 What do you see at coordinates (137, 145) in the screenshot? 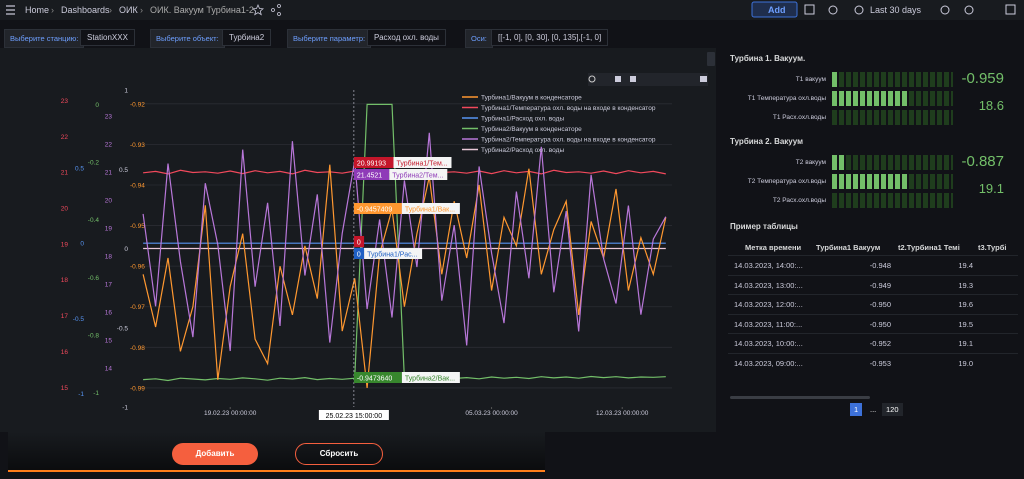
I see `y-tick-label: -0.93` at bounding box center [137, 145].